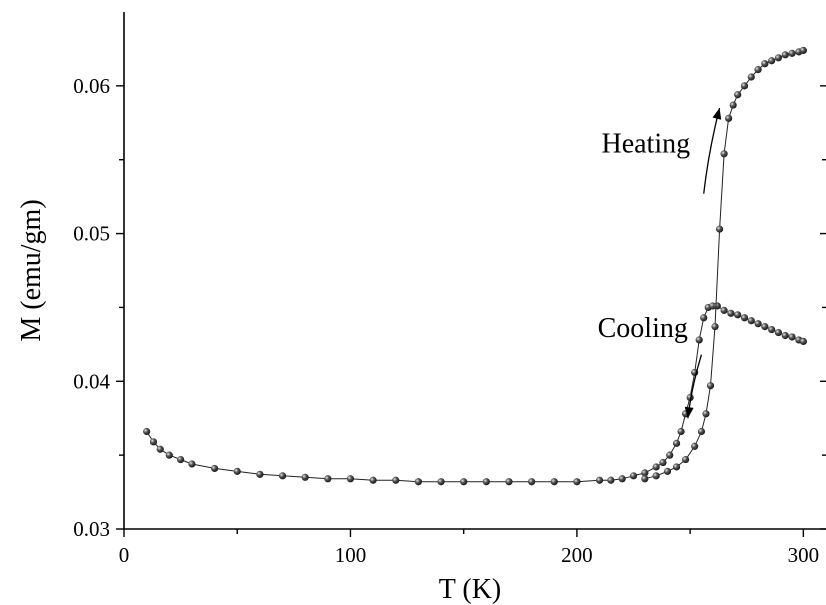 This screenshot has height=605, width=826. What do you see at coordinates (31, 270) in the screenshot?
I see `y-axis-label: M (emu/gm)` at bounding box center [31, 270].